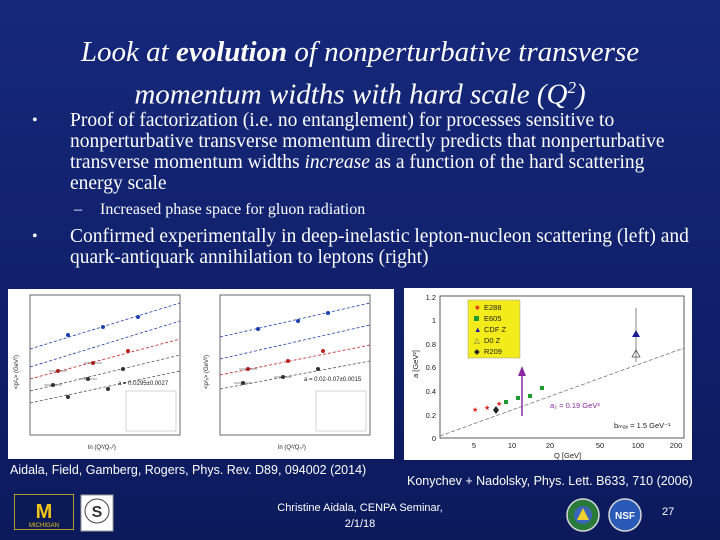 This screenshot has width=720, height=540. Describe the element at coordinates (207, 372) in the screenshot. I see `panel2-ylabel: <p²ₓ> (GeV²)` at that location.